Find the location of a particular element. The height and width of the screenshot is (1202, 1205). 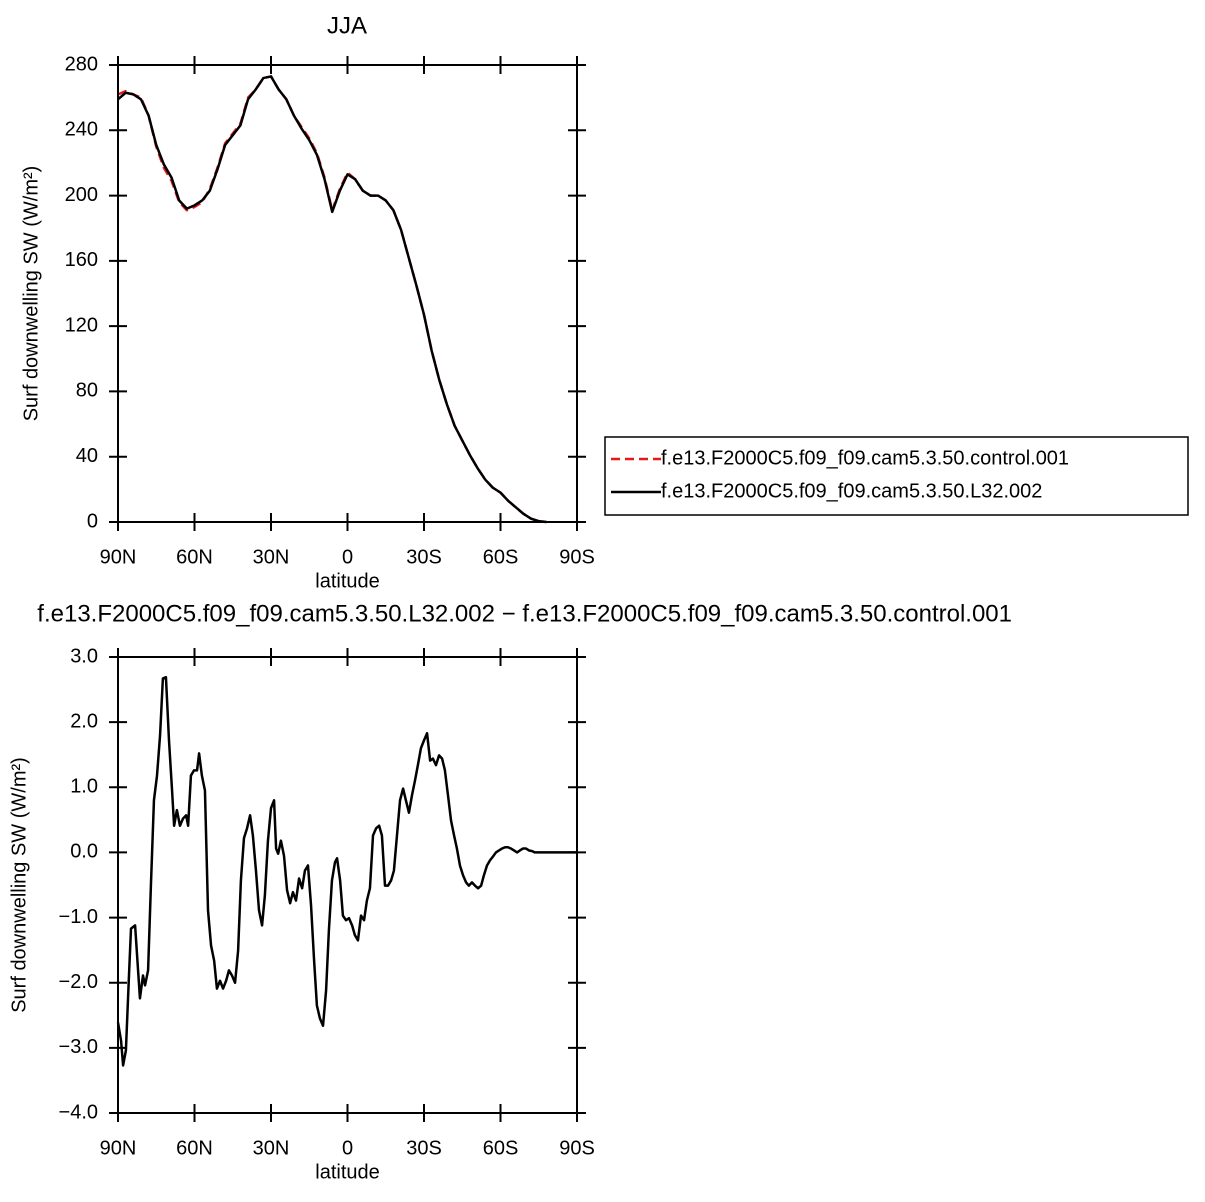

y-tick-label: 200 is located at coordinates (81, 195).